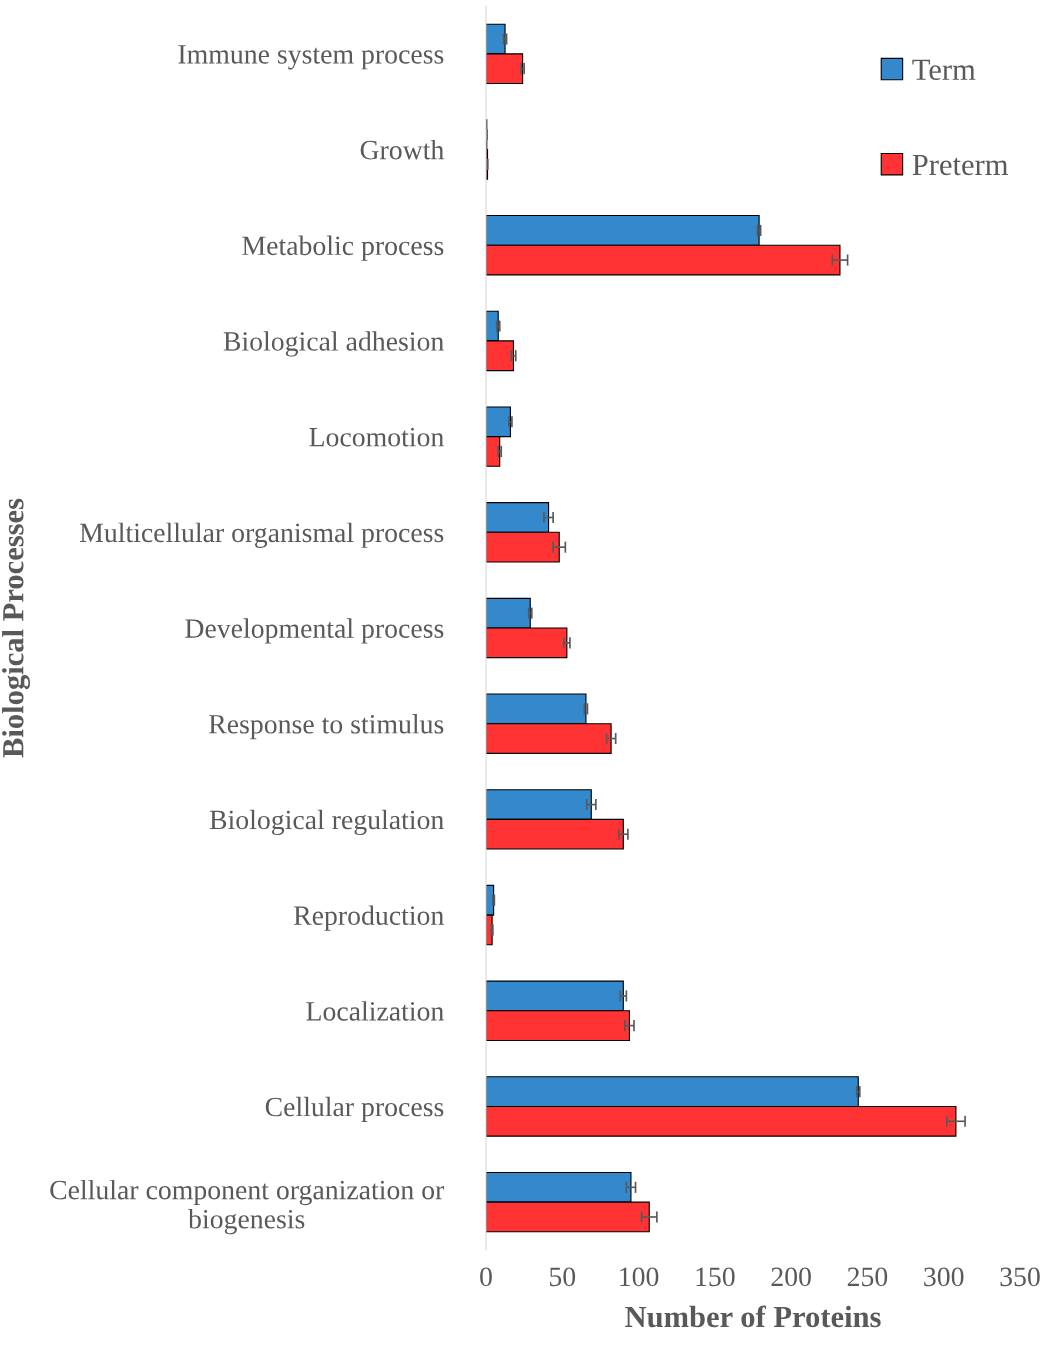 This screenshot has height=1348, width=1053. What do you see at coordinates (402, 149) in the screenshot?
I see `y-tick-label: Growth` at bounding box center [402, 149].